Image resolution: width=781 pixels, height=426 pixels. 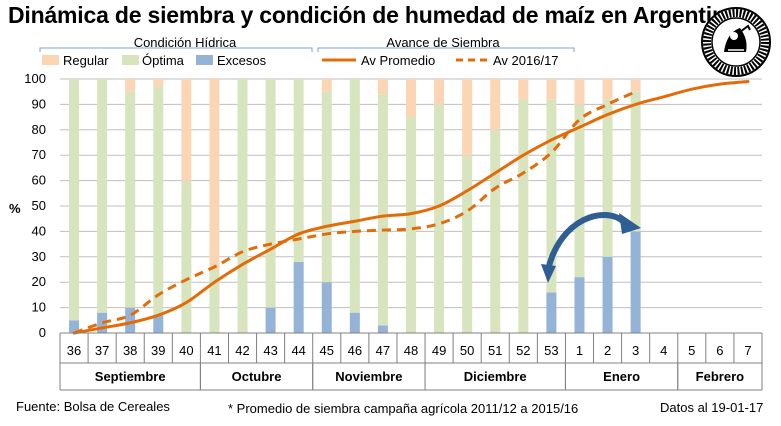 What do you see at coordinates (74, 350) in the screenshot?
I see `x-tick-label: 36` at bounding box center [74, 350].